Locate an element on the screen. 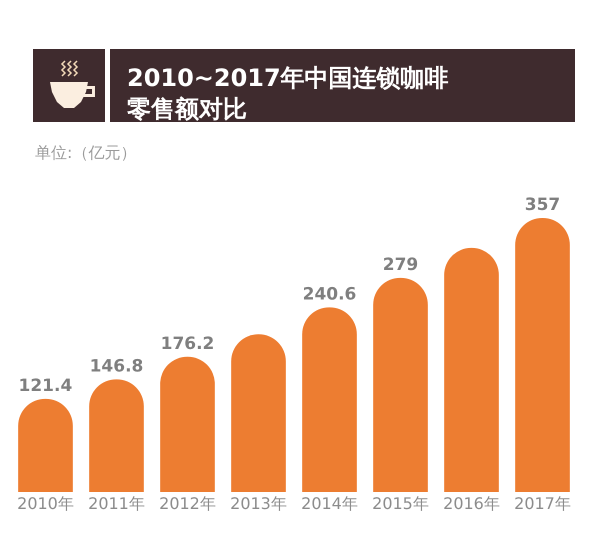  data-label: 279 is located at coordinates (400, 264).